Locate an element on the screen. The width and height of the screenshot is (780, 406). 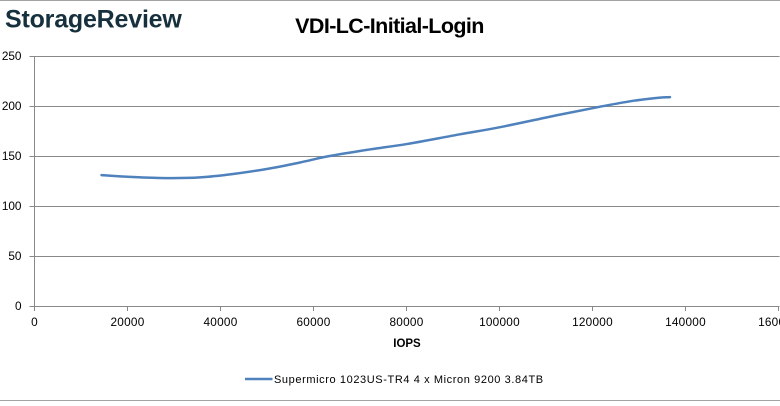
svg-text: 20000 is located at coordinates (127, 322).